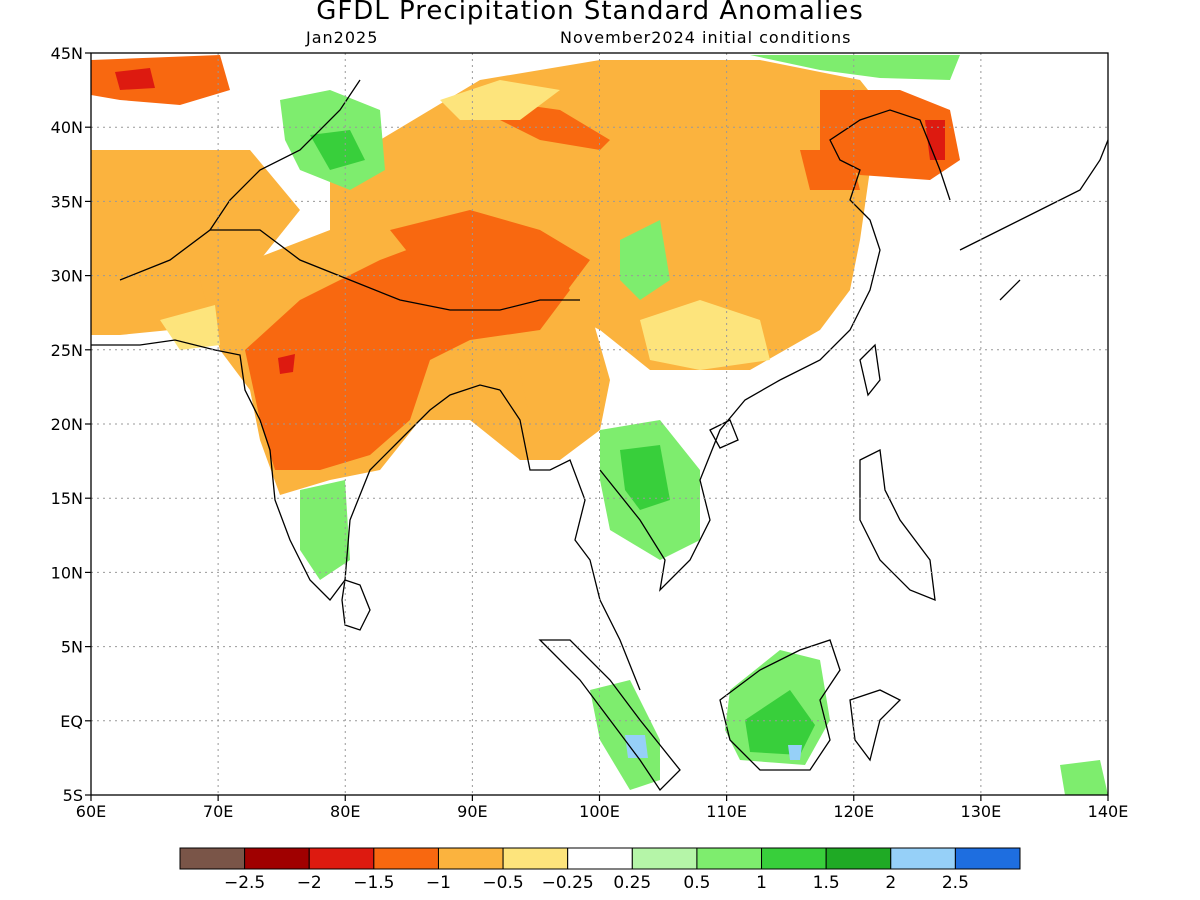  Describe the element at coordinates (72, 647) in the screenshot. I see `y-tick-label: 5N` at that location.